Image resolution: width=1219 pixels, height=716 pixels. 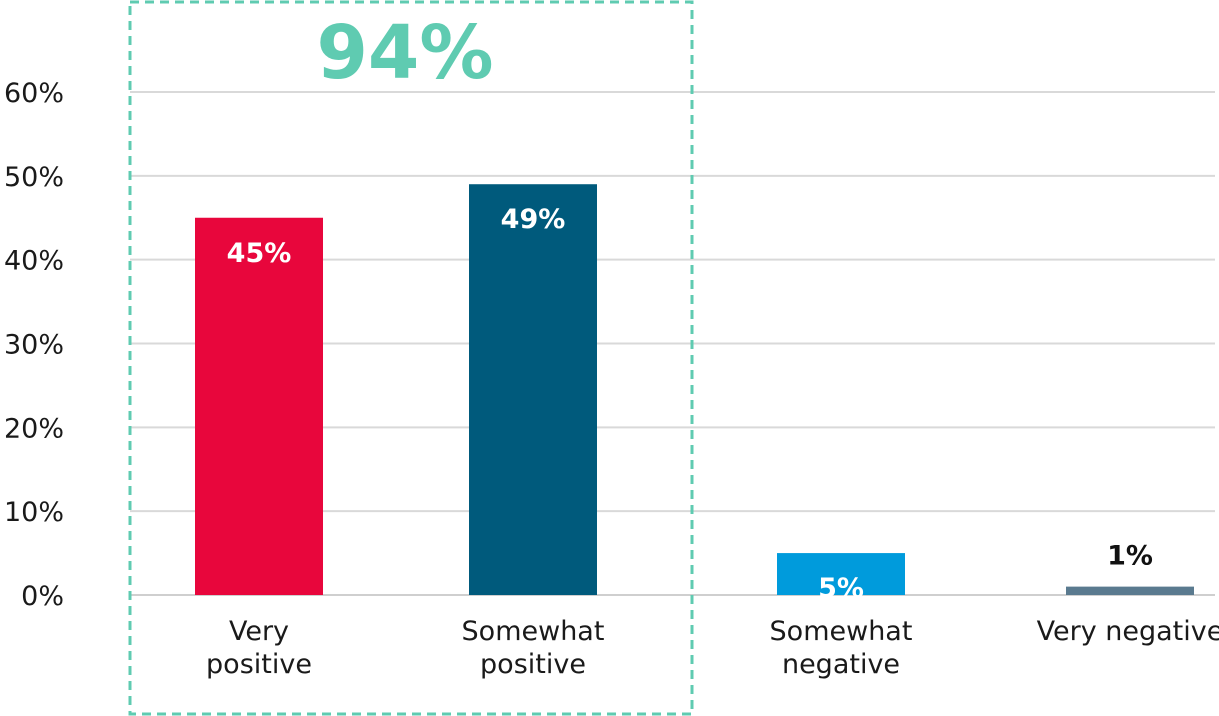 I want to click on y-tick-label: 30%, so click(x=34, y=345).